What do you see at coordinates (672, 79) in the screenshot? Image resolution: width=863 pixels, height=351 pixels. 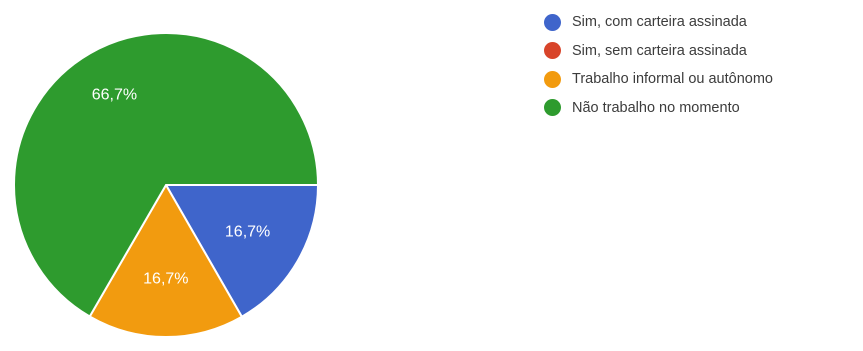 I see `legend-label-informal-autonomo: Trabalho informal ou autônomo` at bounding box center [672, 79].